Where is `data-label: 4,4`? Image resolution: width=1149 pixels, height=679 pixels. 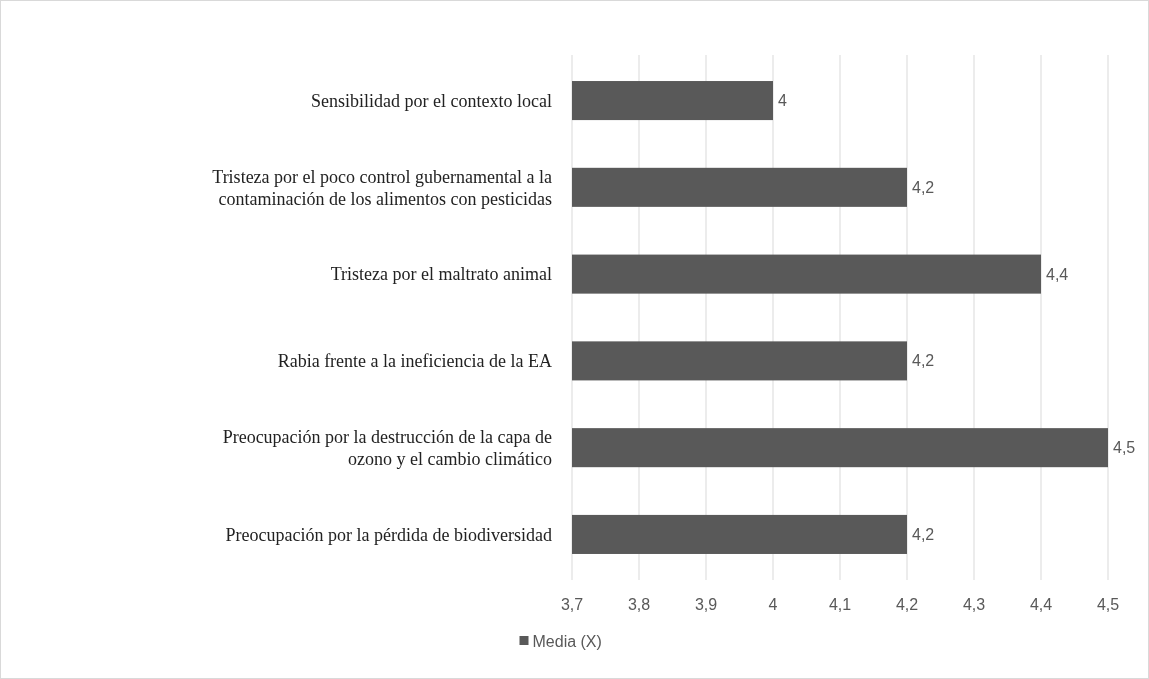 data-label: 4,4 is located at coordinates (1057, 274).